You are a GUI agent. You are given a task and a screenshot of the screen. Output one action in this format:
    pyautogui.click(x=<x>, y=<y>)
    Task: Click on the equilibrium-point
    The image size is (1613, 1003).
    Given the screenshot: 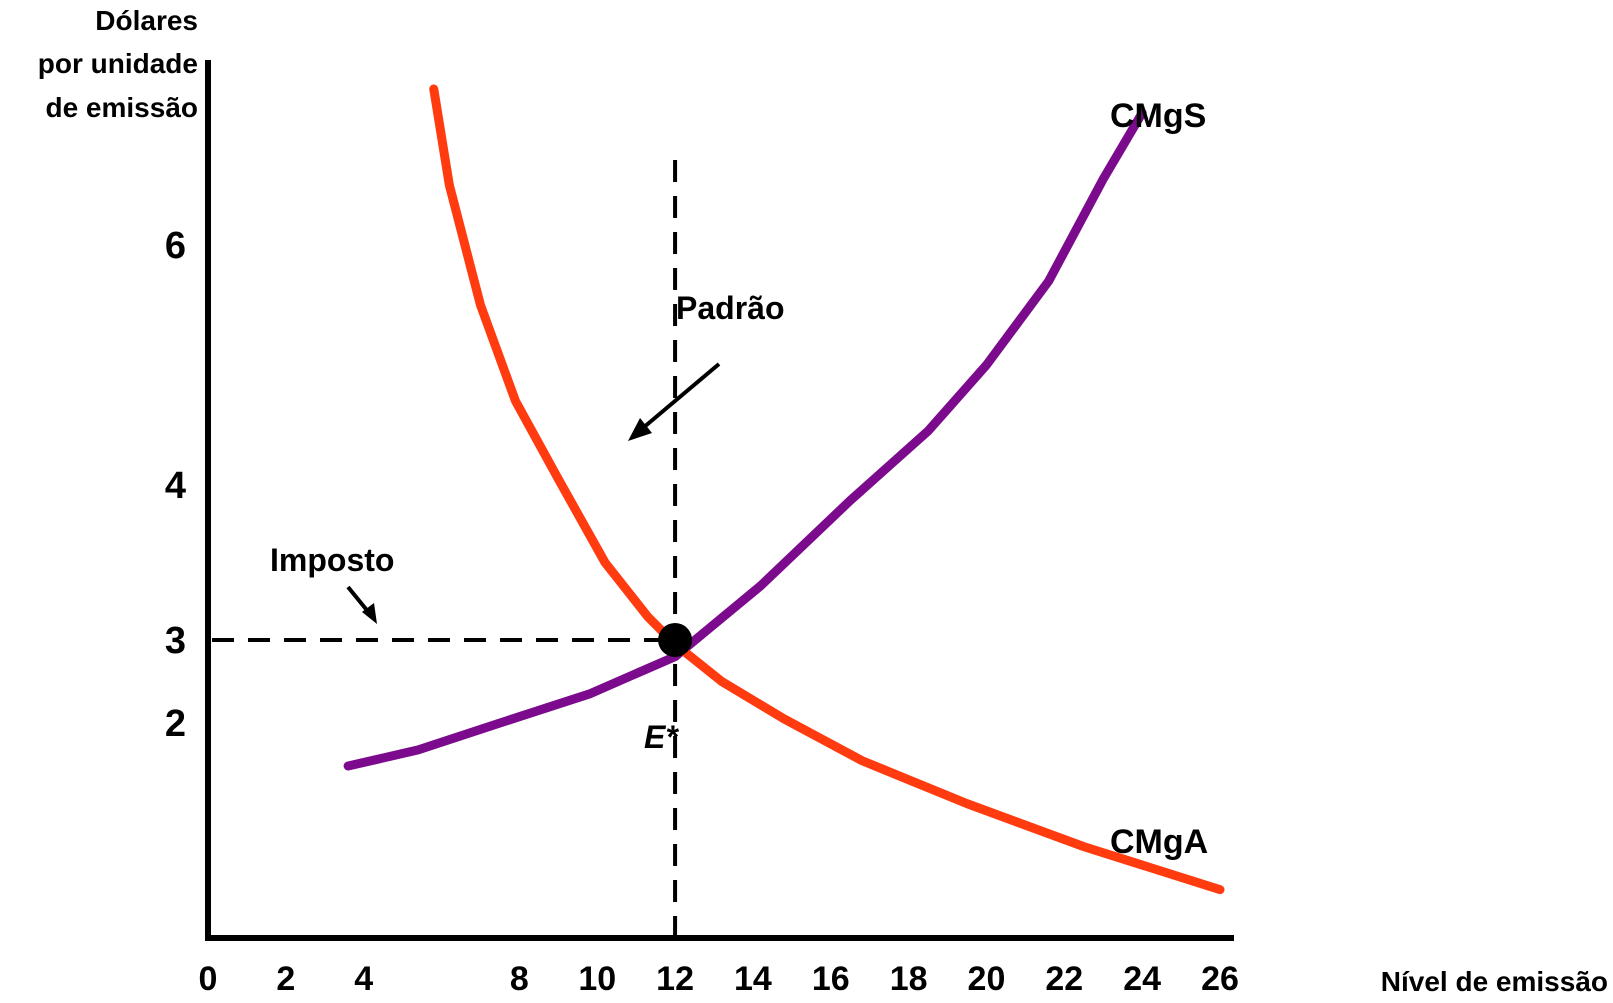 What is the action you would take?
    pyautogui.click(x=675, y=640)
    